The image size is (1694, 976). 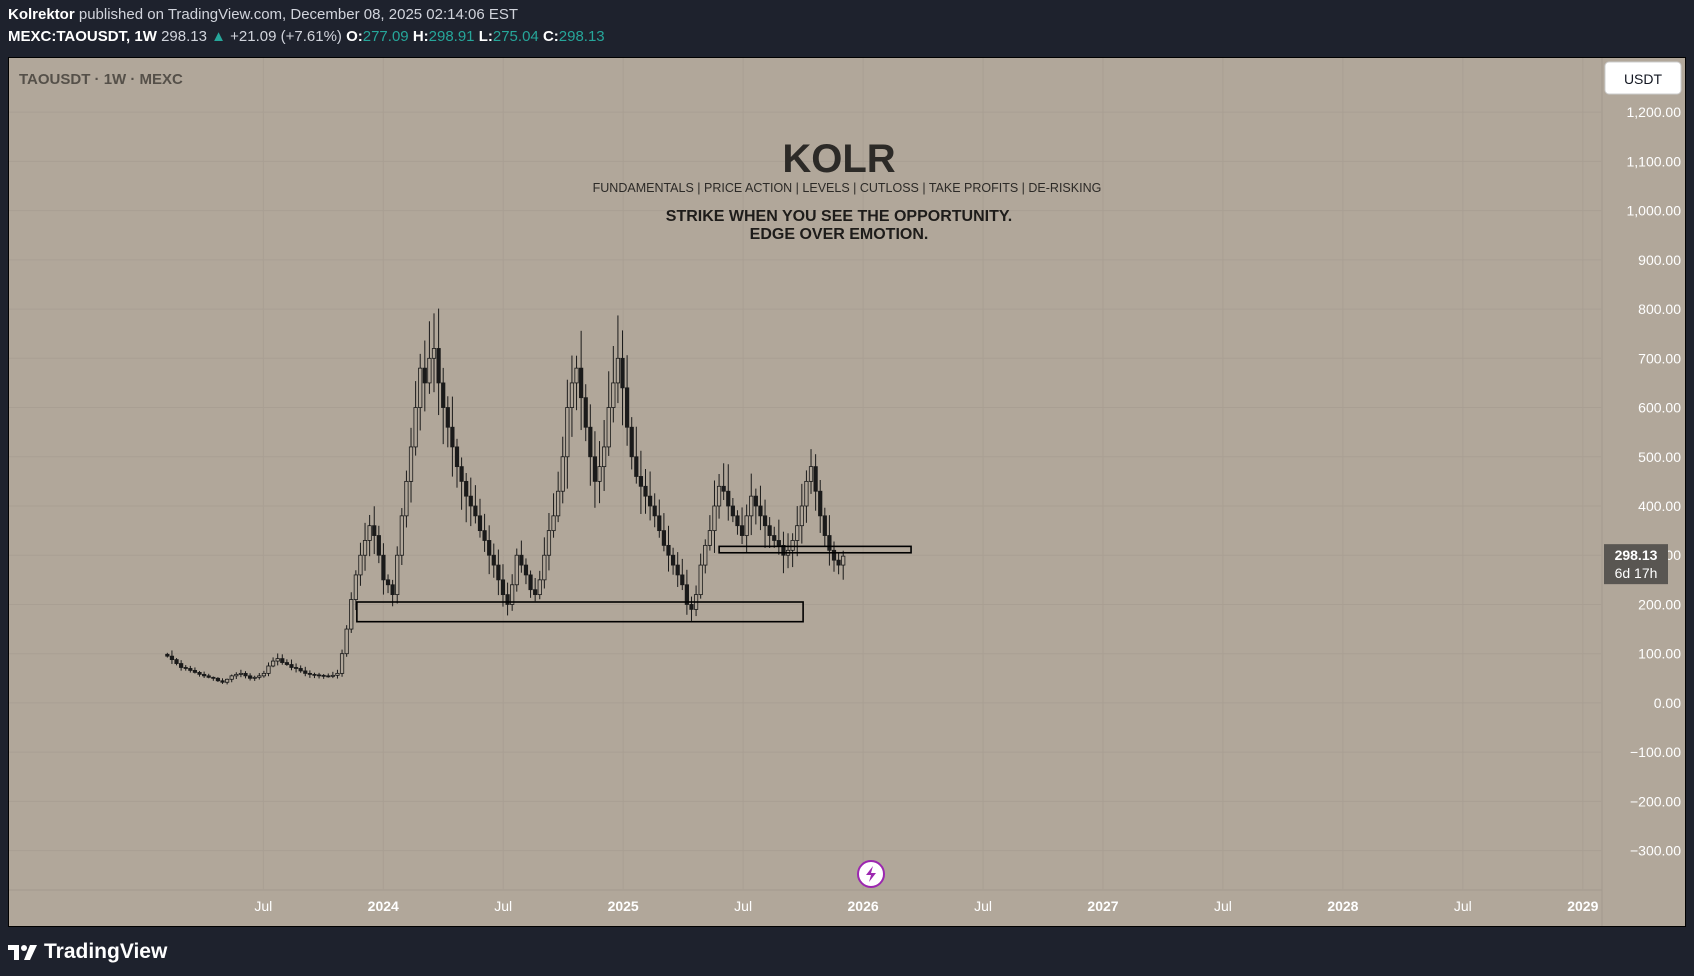 What do you see at coordinates (634, 584) in the screenshot?
I see `level-box-layer` at bounding box center [634, 584].